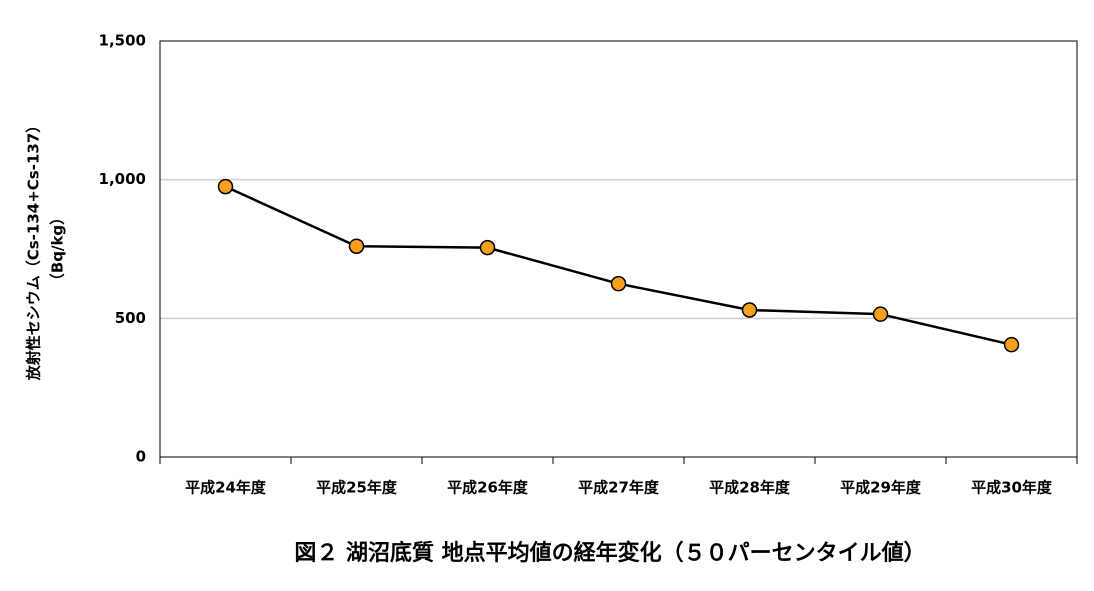 This screenshot has width=1094, height=591. Describe the element at coordinates (609, 553) in the screenshot. I see `chart-title: 図２ 湖沼底質 地点平均値の経年変化（５０パーセンタイル値）` at that location.